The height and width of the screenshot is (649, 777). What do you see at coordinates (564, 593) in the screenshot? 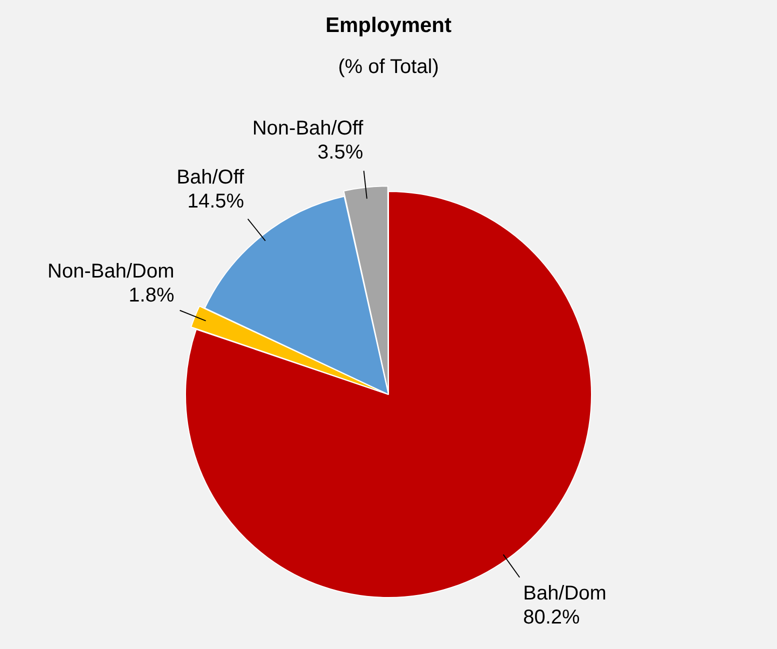
I see `slice-label: Bah/Dom` at bounding box center [564, 593].